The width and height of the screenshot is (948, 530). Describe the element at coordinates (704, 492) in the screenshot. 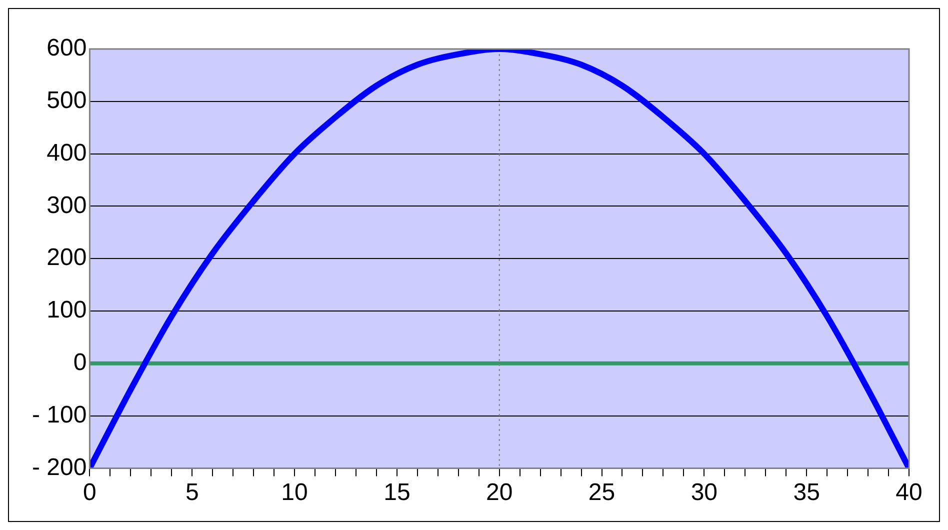

I see `x-tick-label: 30` at that location.